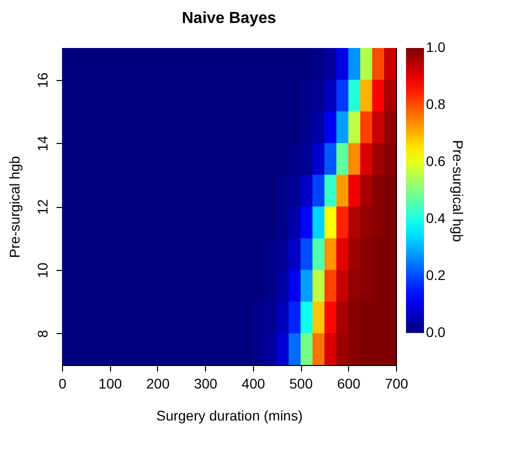 The height and width of the screenshot is (466, 525). Describe the element at coordinates (436, 332) in the screenshot. I see `color-bar-label: 0.0` at that location.